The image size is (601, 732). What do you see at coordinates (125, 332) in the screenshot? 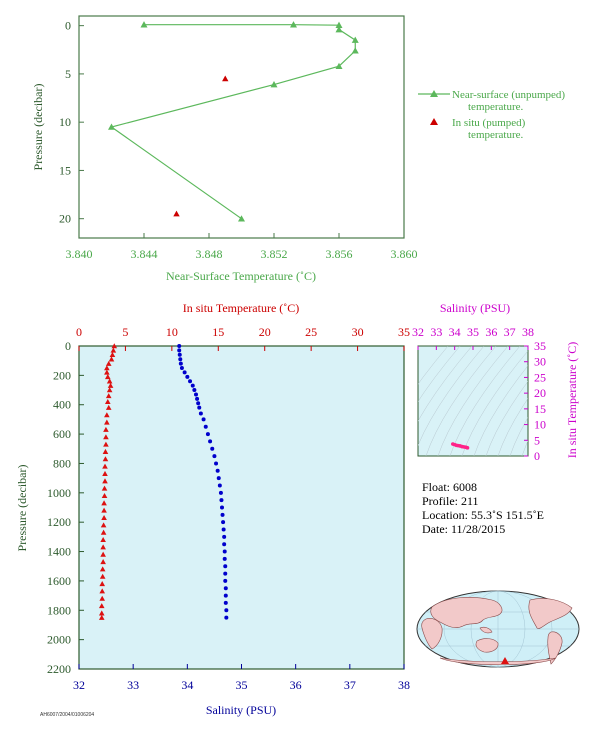
I see `temperature-axis-tick-label: 5` at bounding box center [125, 332].